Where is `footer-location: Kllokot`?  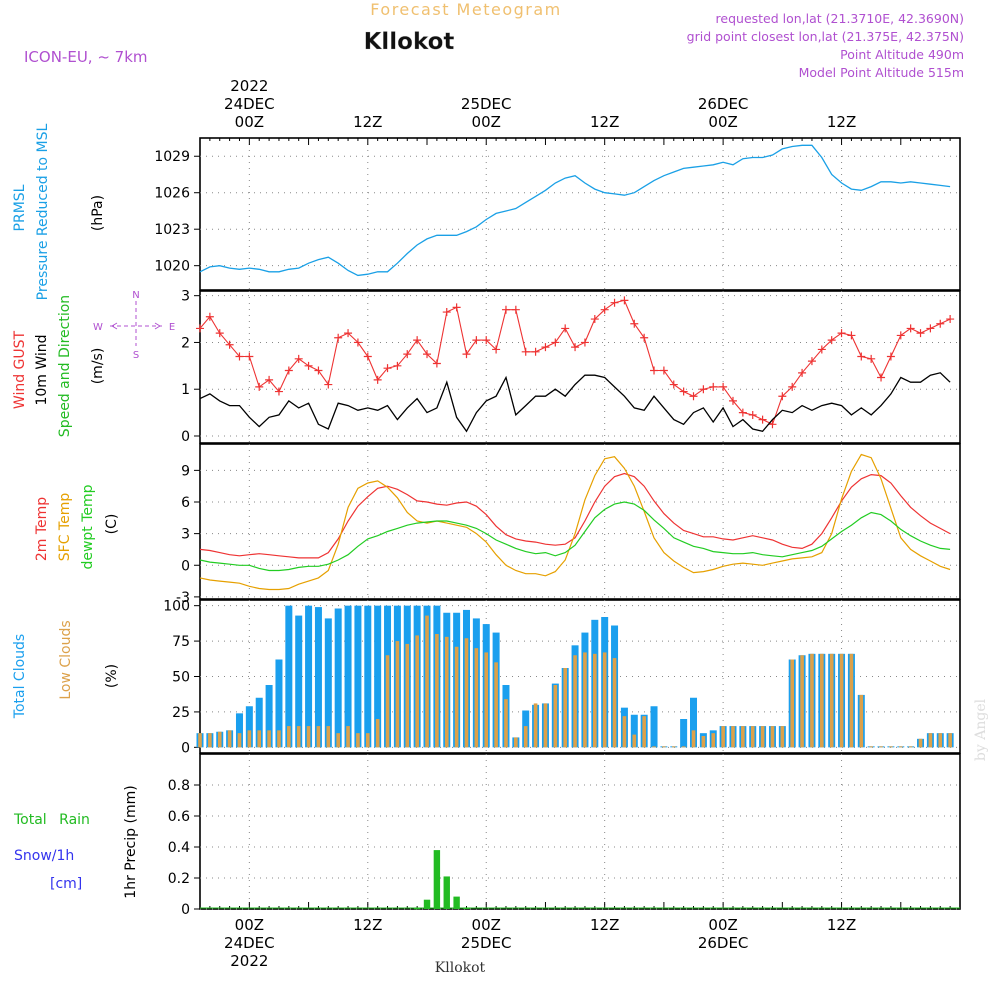
footer-location: Kllokot is located at coordinates (460, 968).